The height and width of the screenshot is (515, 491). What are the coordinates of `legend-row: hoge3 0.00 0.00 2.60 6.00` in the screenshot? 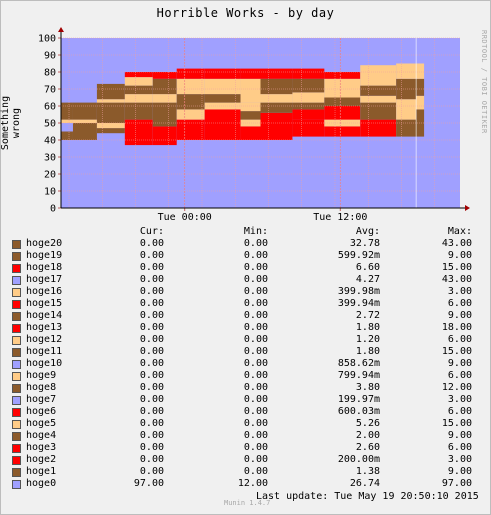 It's located at (245, 448).